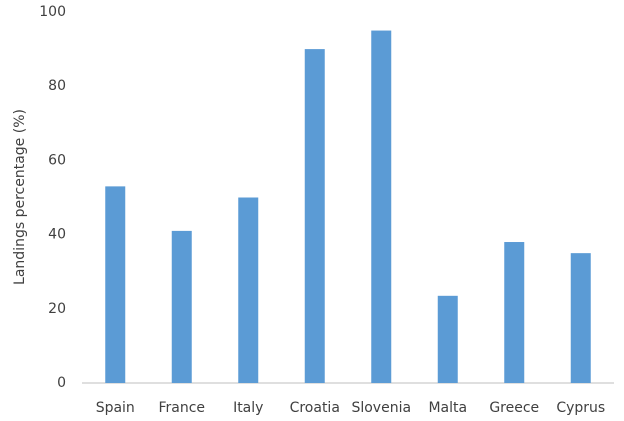 The width and height of the screenshot is (624, 421). I want to click on y-tick-label: 100, so click(52, 12).